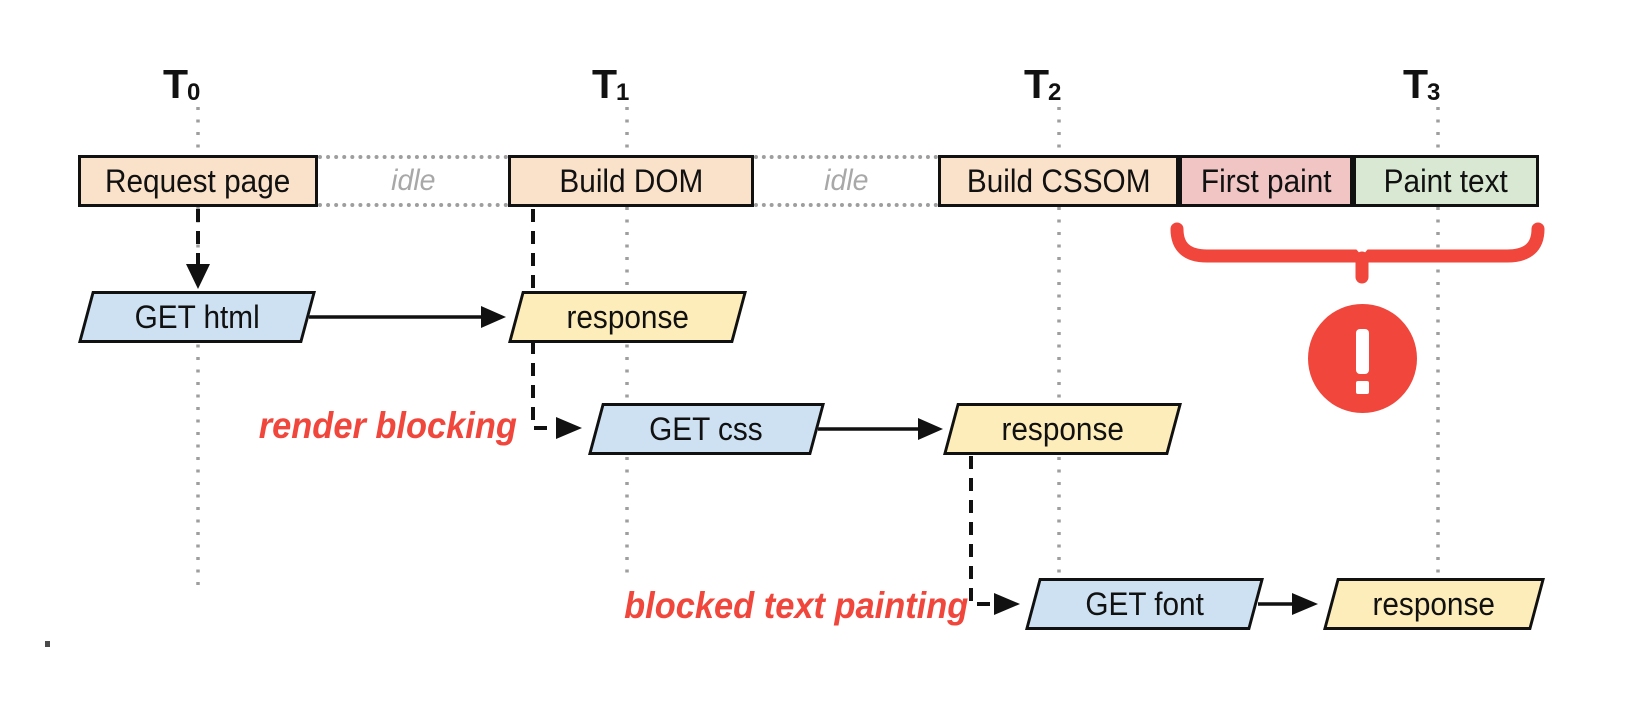 This screenshot has height=720, width=1644. I want to click on bar-segment-idle-2: idle, so click(846, 181).